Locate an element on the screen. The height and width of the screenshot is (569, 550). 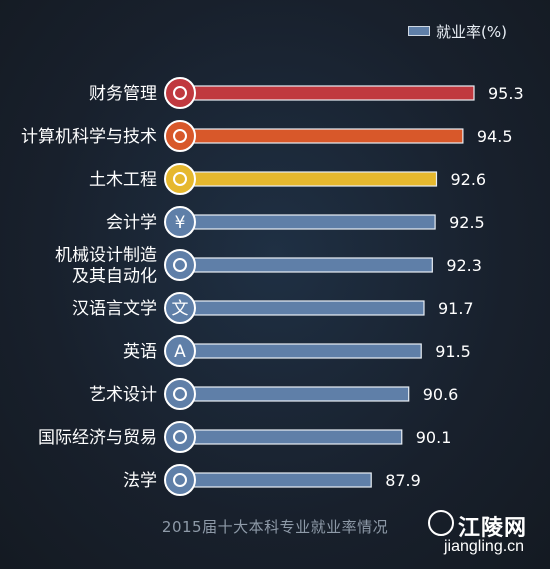
legend-label: 就业率(%) is located at coordinates (471, 31).